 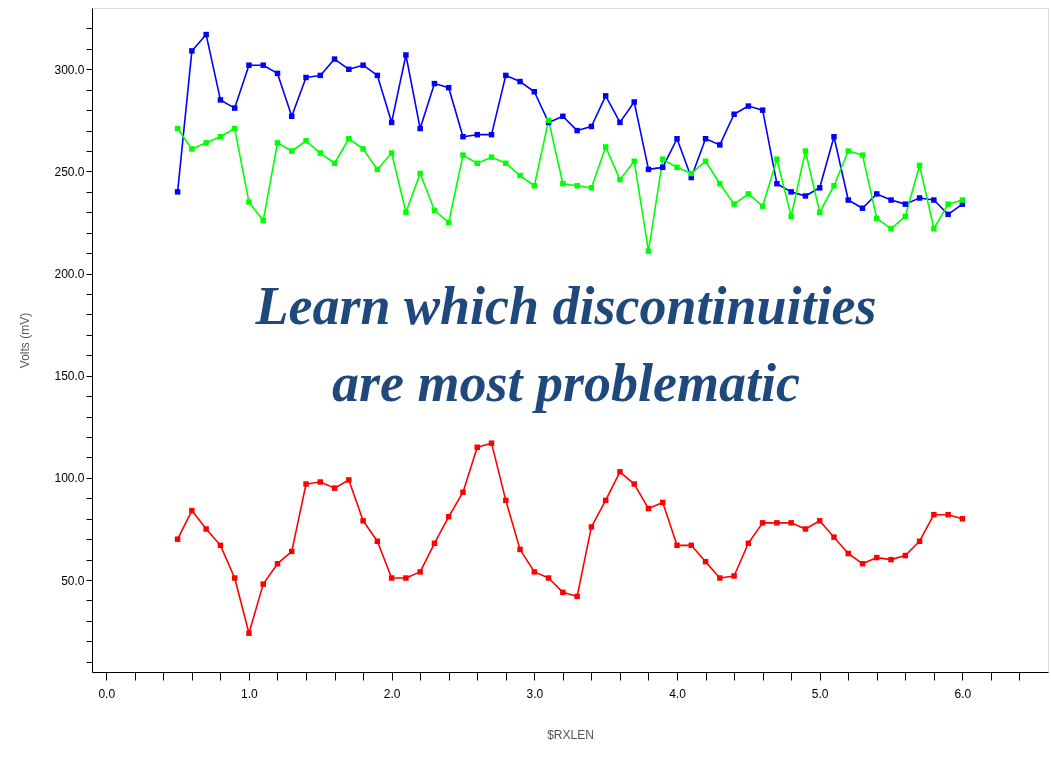 What do you see at coordinates (69, 376) in the screenshot?
I see `y-tick-label: 150.0` at bounding box center [69, 376].